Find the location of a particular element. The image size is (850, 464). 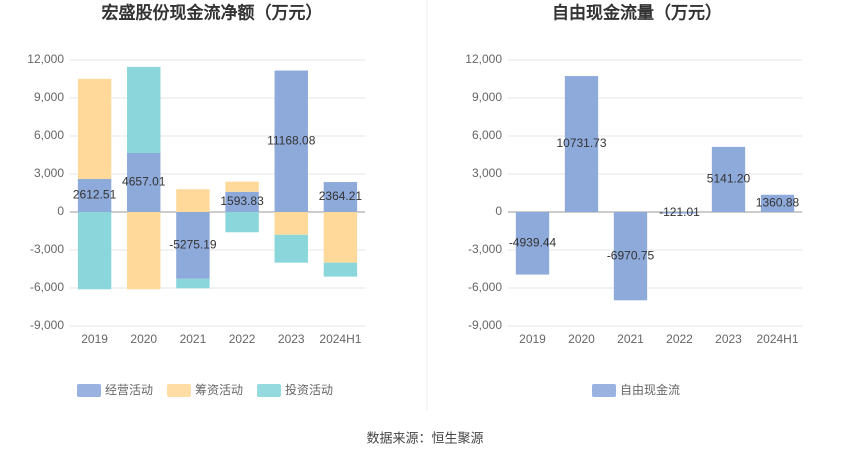

value-label: -6970.75 is located at coordinates (631, 255).